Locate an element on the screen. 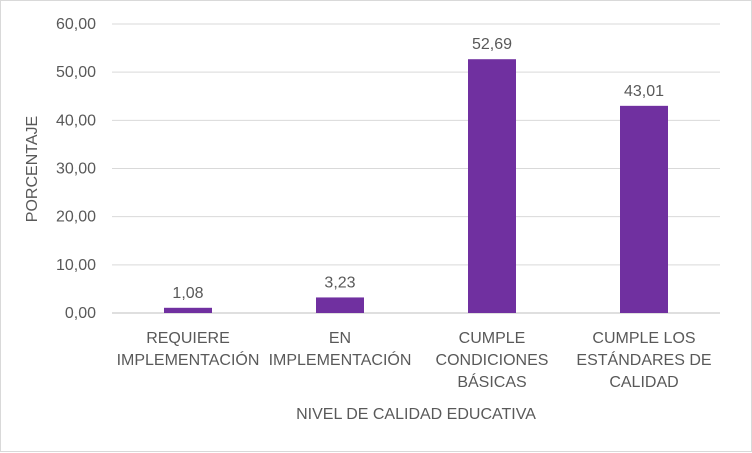 The height and width of the screenshot is (453, 752). y-axis-ticks: 0,00 10,00 20,00 30,00 40,00 50,00 60,00 is located at coordinates (76, 169).